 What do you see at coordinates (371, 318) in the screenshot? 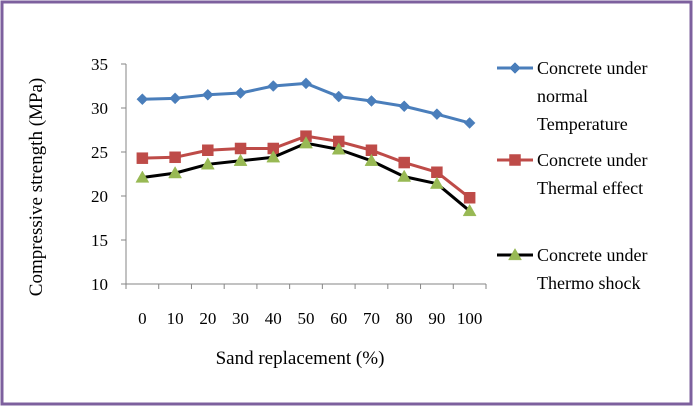
I see `x-tick-label: 70` at bounding box center [371, 318].